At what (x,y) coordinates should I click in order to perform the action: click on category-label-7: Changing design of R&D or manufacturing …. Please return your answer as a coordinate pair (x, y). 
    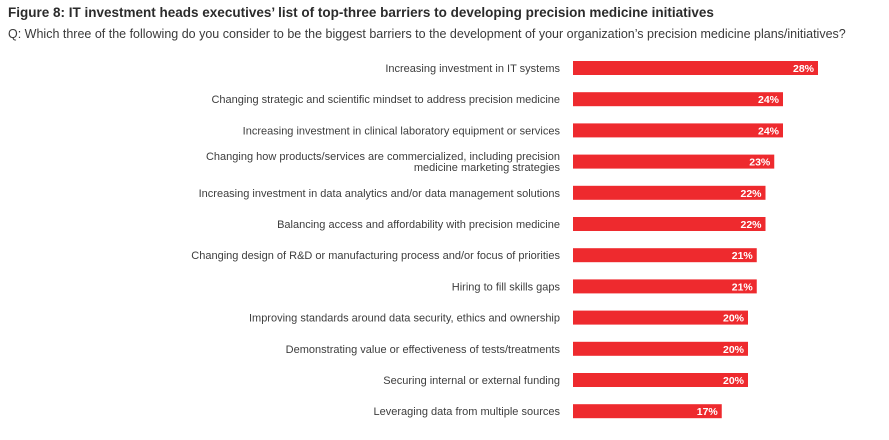
    Looking at the image, I should click on (375, 256).